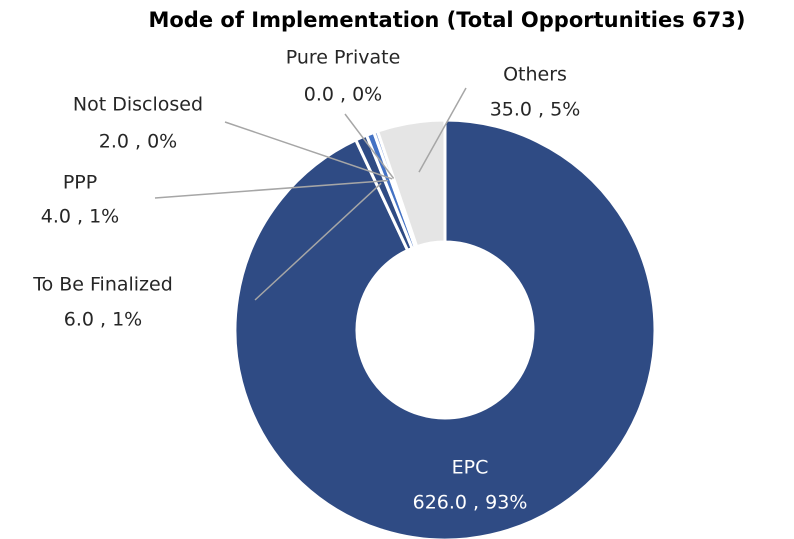 This screenshot has width=794, height=539. What do you see at coordinates (138, 142) in the screenshot?
I see `data-label: 2.0 , 0%` at bounding box center [138, 142].